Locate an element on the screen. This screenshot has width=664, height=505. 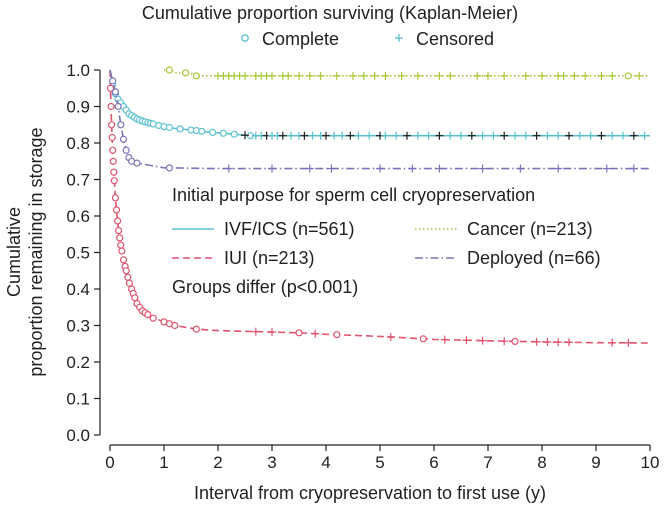
x-tick-label: 0 is located at coordinates (109, 462).